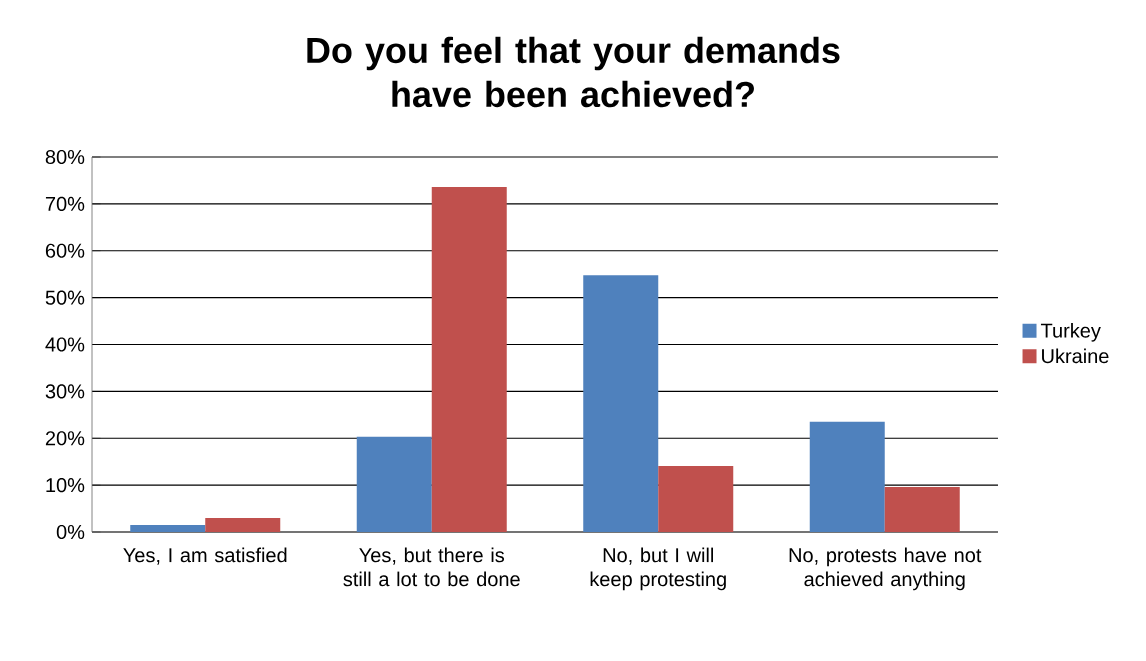  What do you see at coordinates (65, 297) in the screenshot?
I see `y-tick-label: 50%` at bounding box center [65, 297].